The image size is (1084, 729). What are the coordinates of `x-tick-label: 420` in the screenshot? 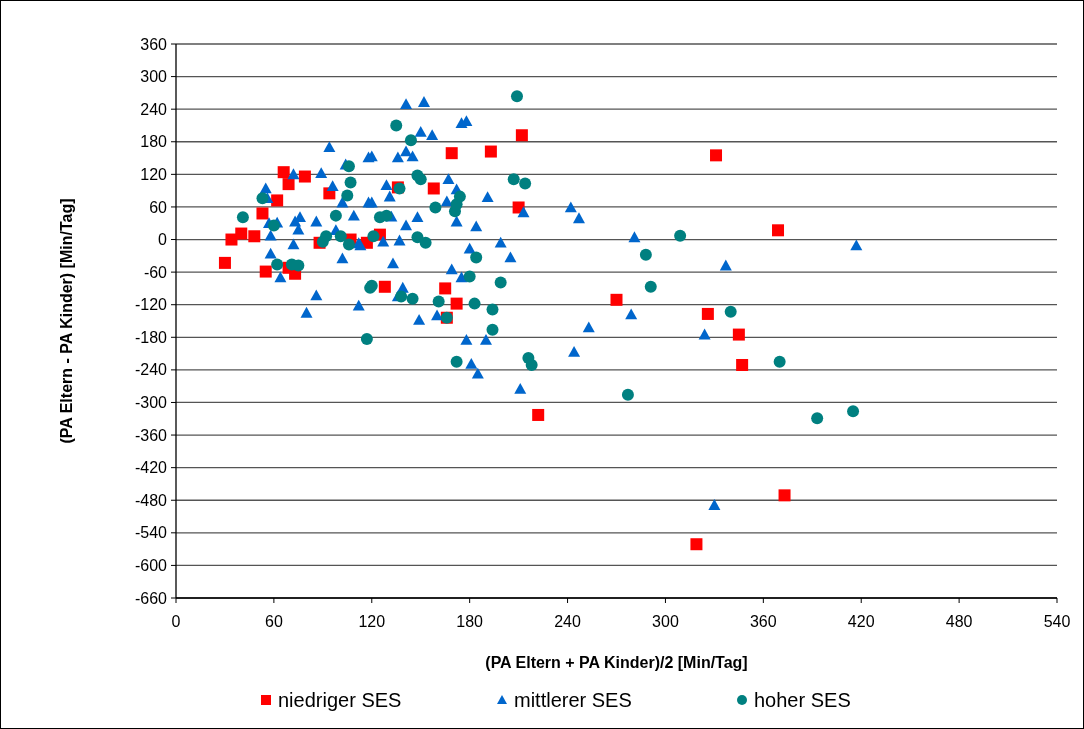 It's located at (861, 621).